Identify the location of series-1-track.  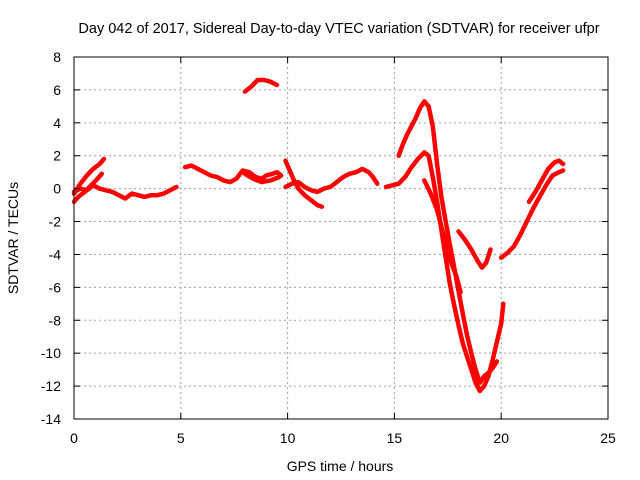
(89, 176).